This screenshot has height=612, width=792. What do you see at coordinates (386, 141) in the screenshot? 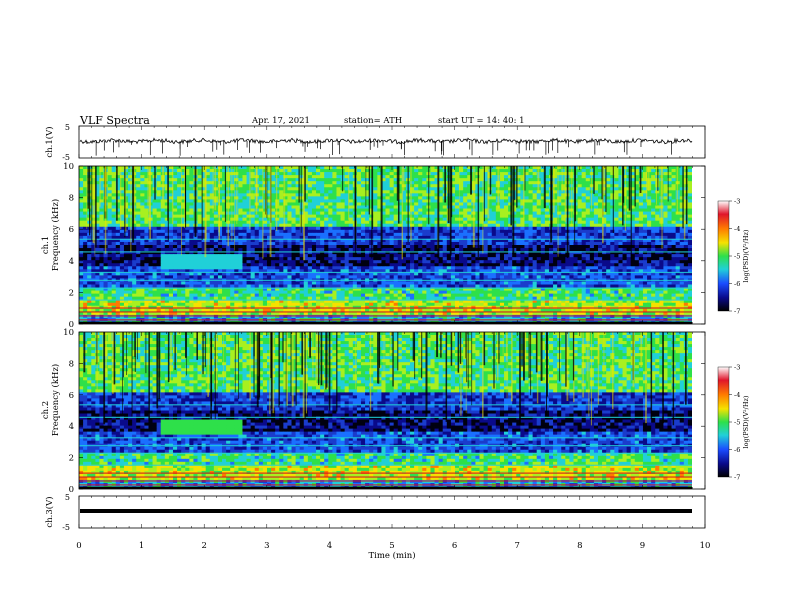
I see `ch1-waveform-line` at bounding box center [386, 141].